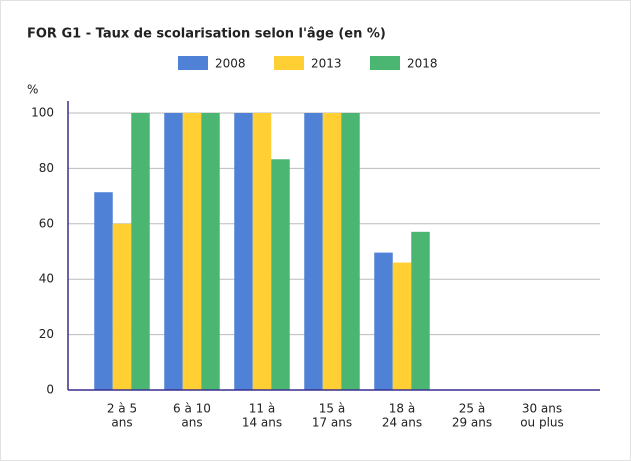 Image resolution: width=631 pixels, height=461 pixels. Describe the element at coordinates (542, 409) in the screenshot. I see `x-tick-label: 30 ans` at that location.